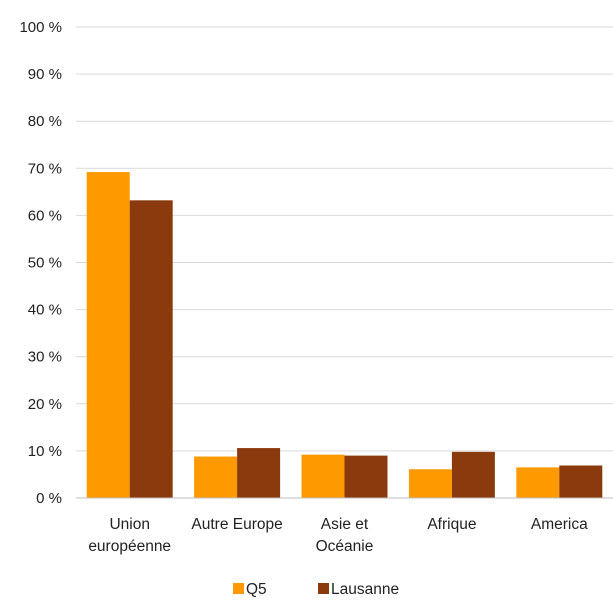 Image resolution: width=613 pixels, height=603 pixels. Describe the element at coordinates (345, 535) in the screenshot. I see `x-category-label: Asie et Océanie` at that location.